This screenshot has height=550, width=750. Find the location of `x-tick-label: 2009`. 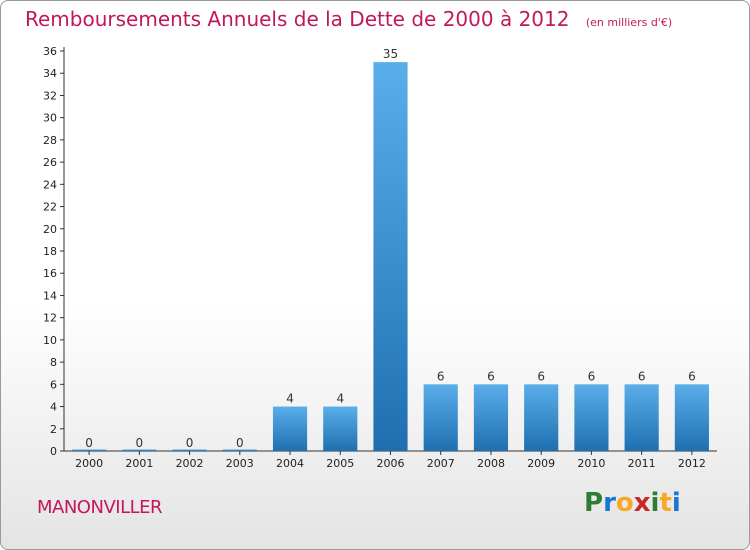

x-tick-label: 2009 is located at coordinates (541, 463).